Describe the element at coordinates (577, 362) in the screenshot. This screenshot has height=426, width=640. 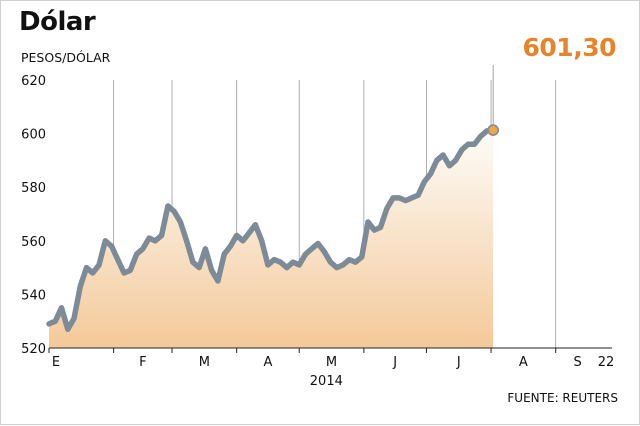
I see `x-tick-label: S` at that location.